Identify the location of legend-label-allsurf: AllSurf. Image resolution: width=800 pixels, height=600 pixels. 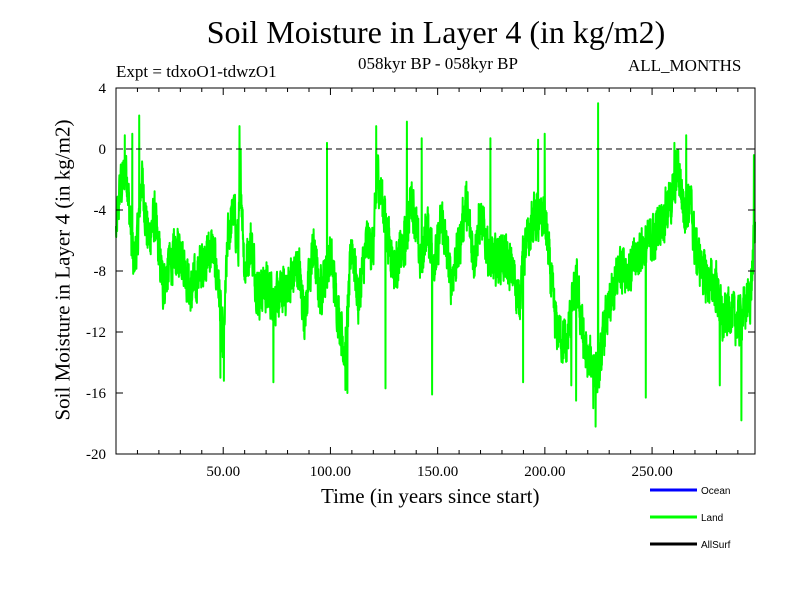
(716, 545).